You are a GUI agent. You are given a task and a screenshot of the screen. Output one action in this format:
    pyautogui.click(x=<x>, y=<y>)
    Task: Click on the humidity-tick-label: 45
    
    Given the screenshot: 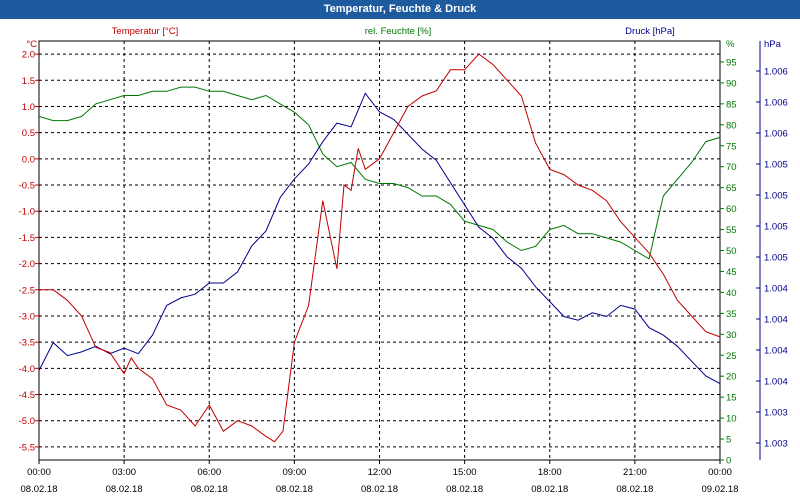 What is the action you would take?
    pyautogui.click(x=731, y=272)
    